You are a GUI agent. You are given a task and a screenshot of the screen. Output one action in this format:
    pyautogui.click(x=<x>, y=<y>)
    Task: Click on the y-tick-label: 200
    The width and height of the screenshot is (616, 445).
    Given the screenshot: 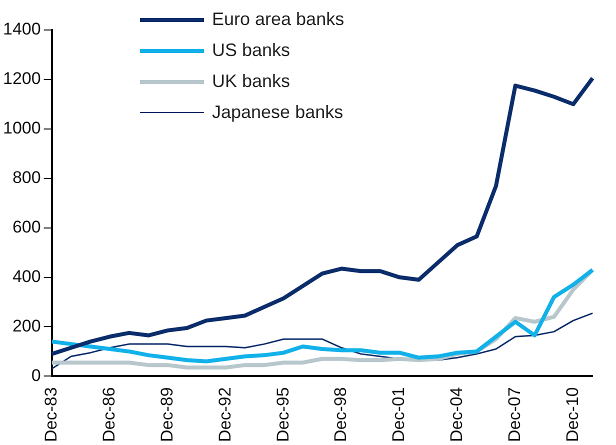 What is the action you would take?
    pyautogui.click(x=26, y=326)
    